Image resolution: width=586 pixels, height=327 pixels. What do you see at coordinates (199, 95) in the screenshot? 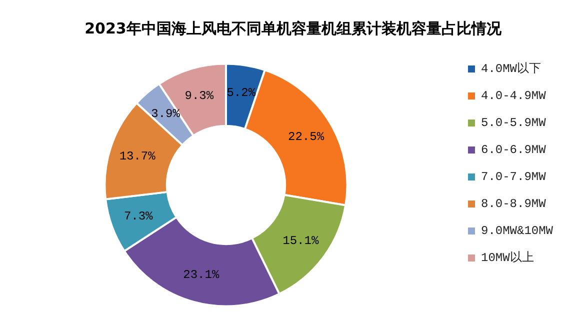
I see `data-label: 9.3%` at bounding box center [199, 95].